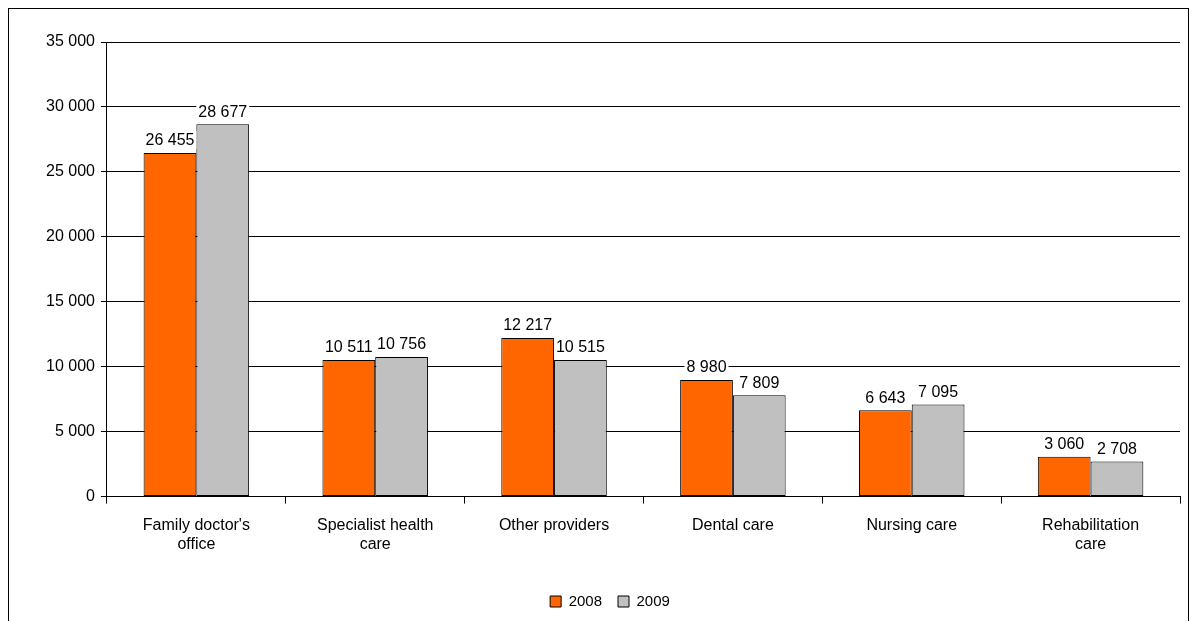 This screenshot has height=621, width=1196. I want to click on y-tick-label: 30 000, so click(71, 106).